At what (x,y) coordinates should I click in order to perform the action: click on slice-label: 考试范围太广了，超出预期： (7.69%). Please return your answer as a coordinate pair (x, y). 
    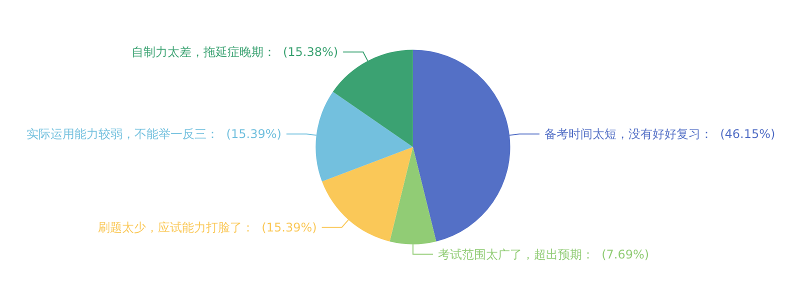
    Looking at the image, I should click on (544, 254).